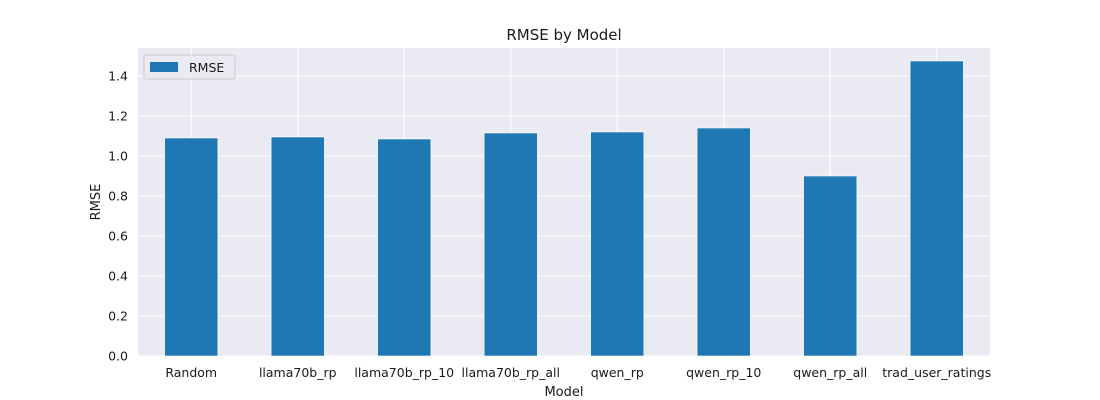 The image size is (1100, 400). Describe the element at coordinates (96, 202) in the screenshot. I see `y-axis-label: RMSE` at that location.